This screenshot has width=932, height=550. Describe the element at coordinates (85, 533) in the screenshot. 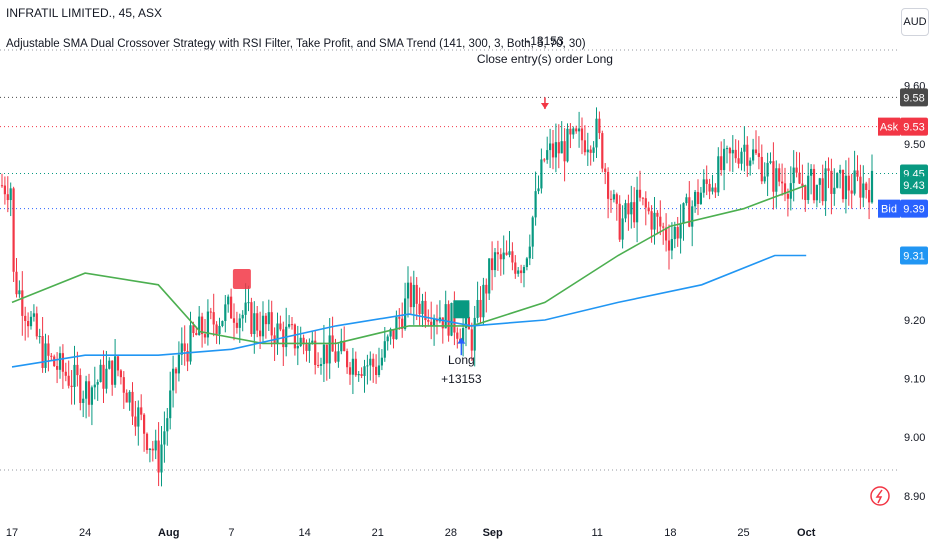

I see `time-tick-label: 24` at that location.